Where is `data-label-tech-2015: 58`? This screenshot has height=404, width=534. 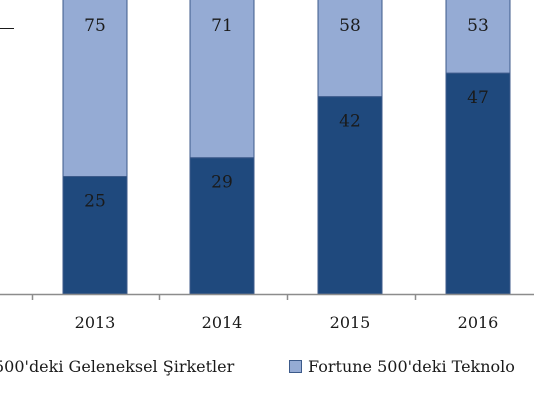 data-label-tech-2015: 58 is located at coordinates (350, 26).